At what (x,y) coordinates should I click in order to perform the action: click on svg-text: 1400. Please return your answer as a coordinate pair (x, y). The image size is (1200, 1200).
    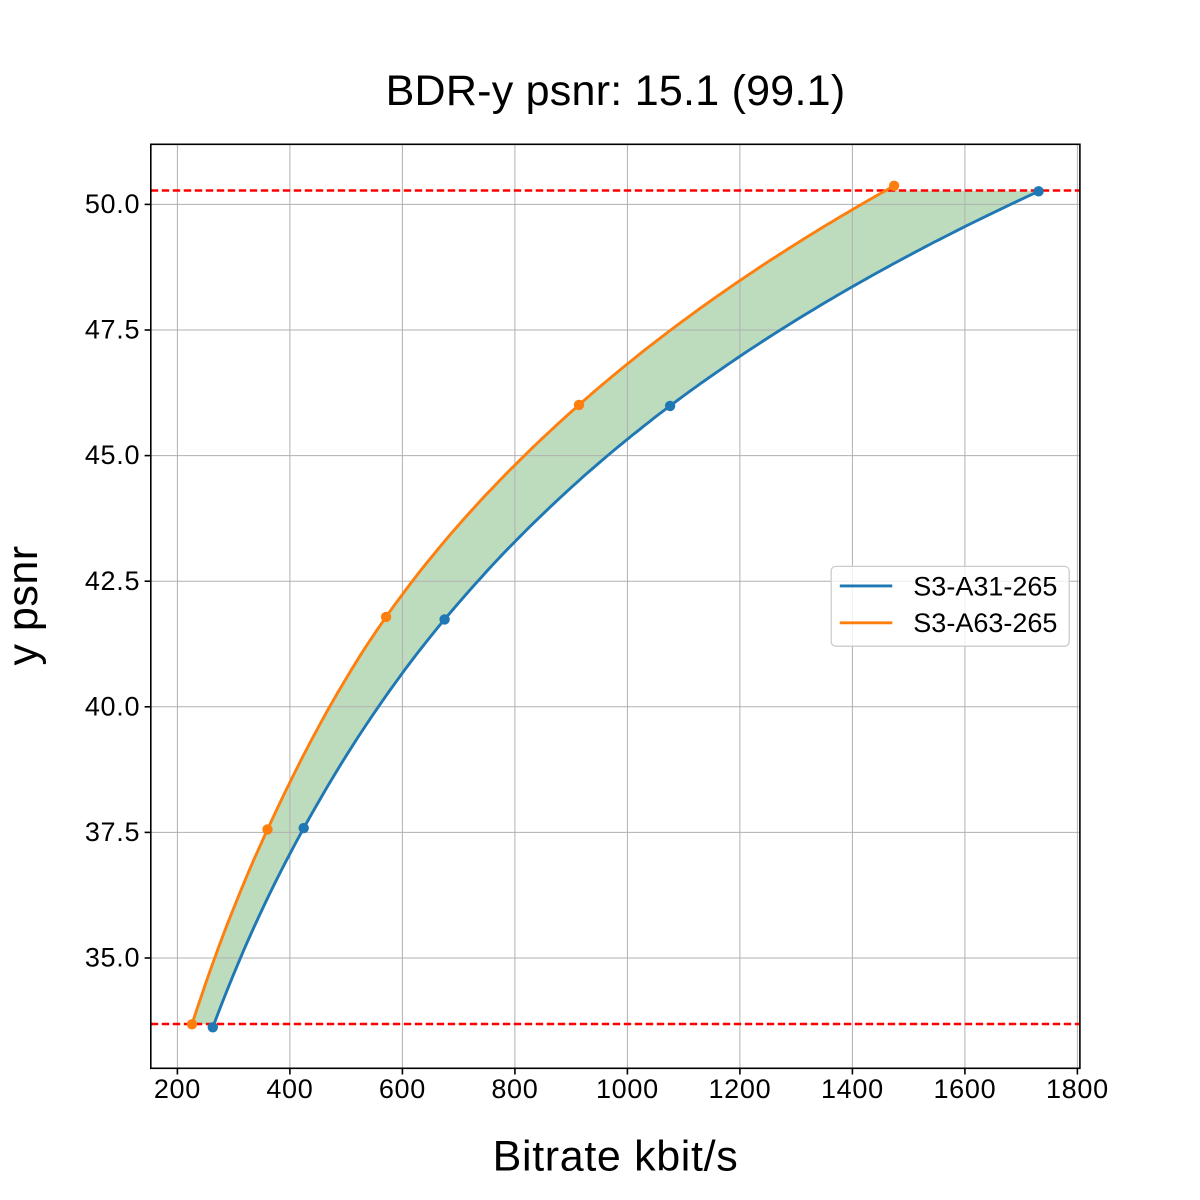
    Looking at the image, I should click on (852, 1089).